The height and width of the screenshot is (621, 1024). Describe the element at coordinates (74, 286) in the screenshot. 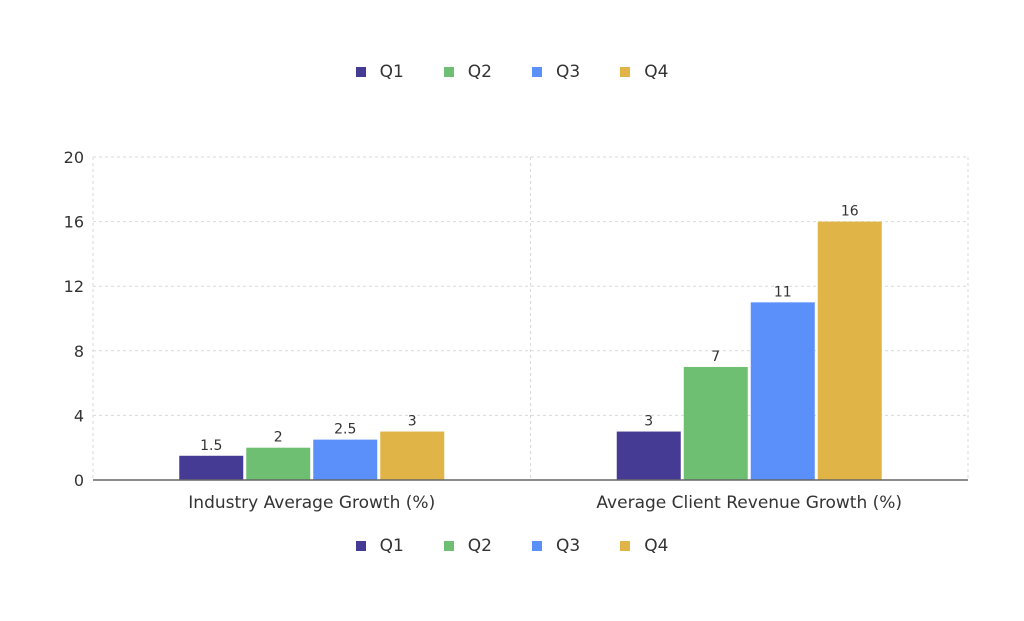

I see `y-tick-label: 12` at that location.